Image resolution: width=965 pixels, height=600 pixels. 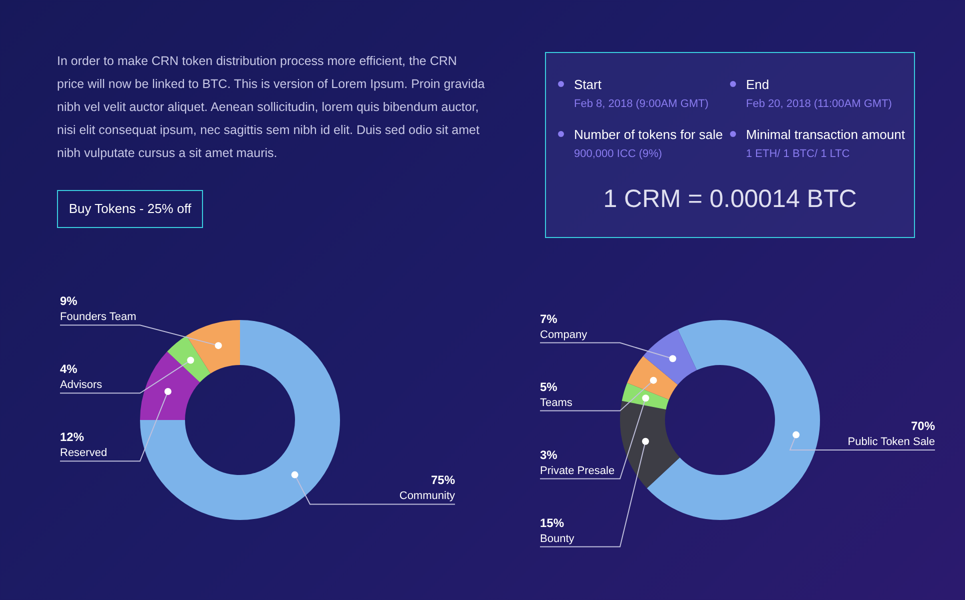 What do you see at coordinates (588, 84) in the screenshot?
I see `text: Start` at bounding box center [588, 84].